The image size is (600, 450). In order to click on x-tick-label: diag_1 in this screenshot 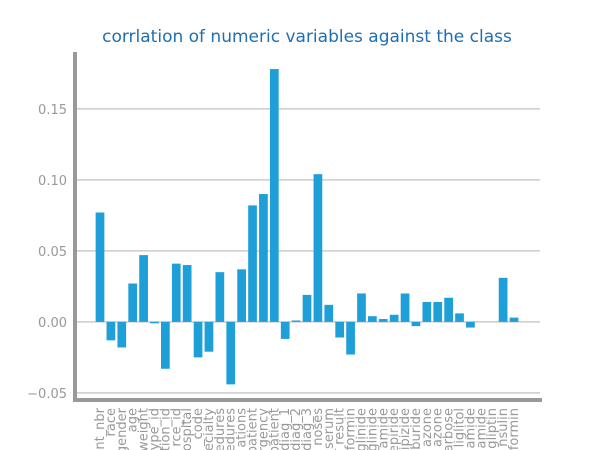, I will do `click(285, 429)`.